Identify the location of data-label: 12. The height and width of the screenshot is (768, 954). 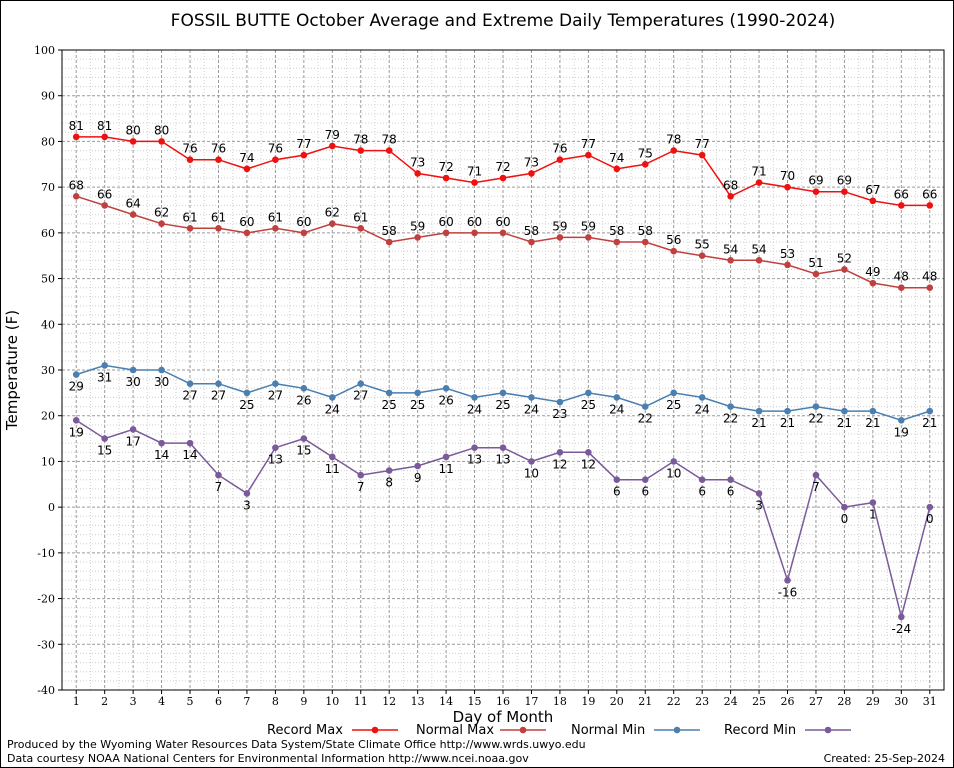
(559, 464).